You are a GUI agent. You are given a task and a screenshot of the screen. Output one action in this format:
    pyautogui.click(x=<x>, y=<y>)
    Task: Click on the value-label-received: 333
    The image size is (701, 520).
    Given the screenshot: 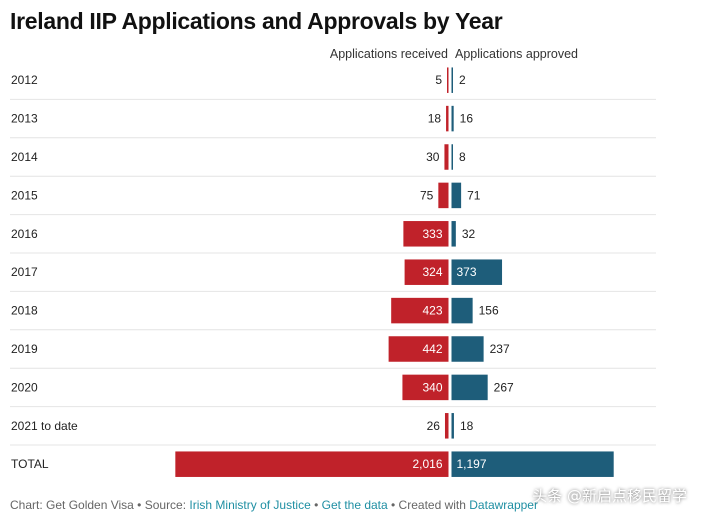 What is the action you would take?
    pyautogui.click(x=432, y=234)
    